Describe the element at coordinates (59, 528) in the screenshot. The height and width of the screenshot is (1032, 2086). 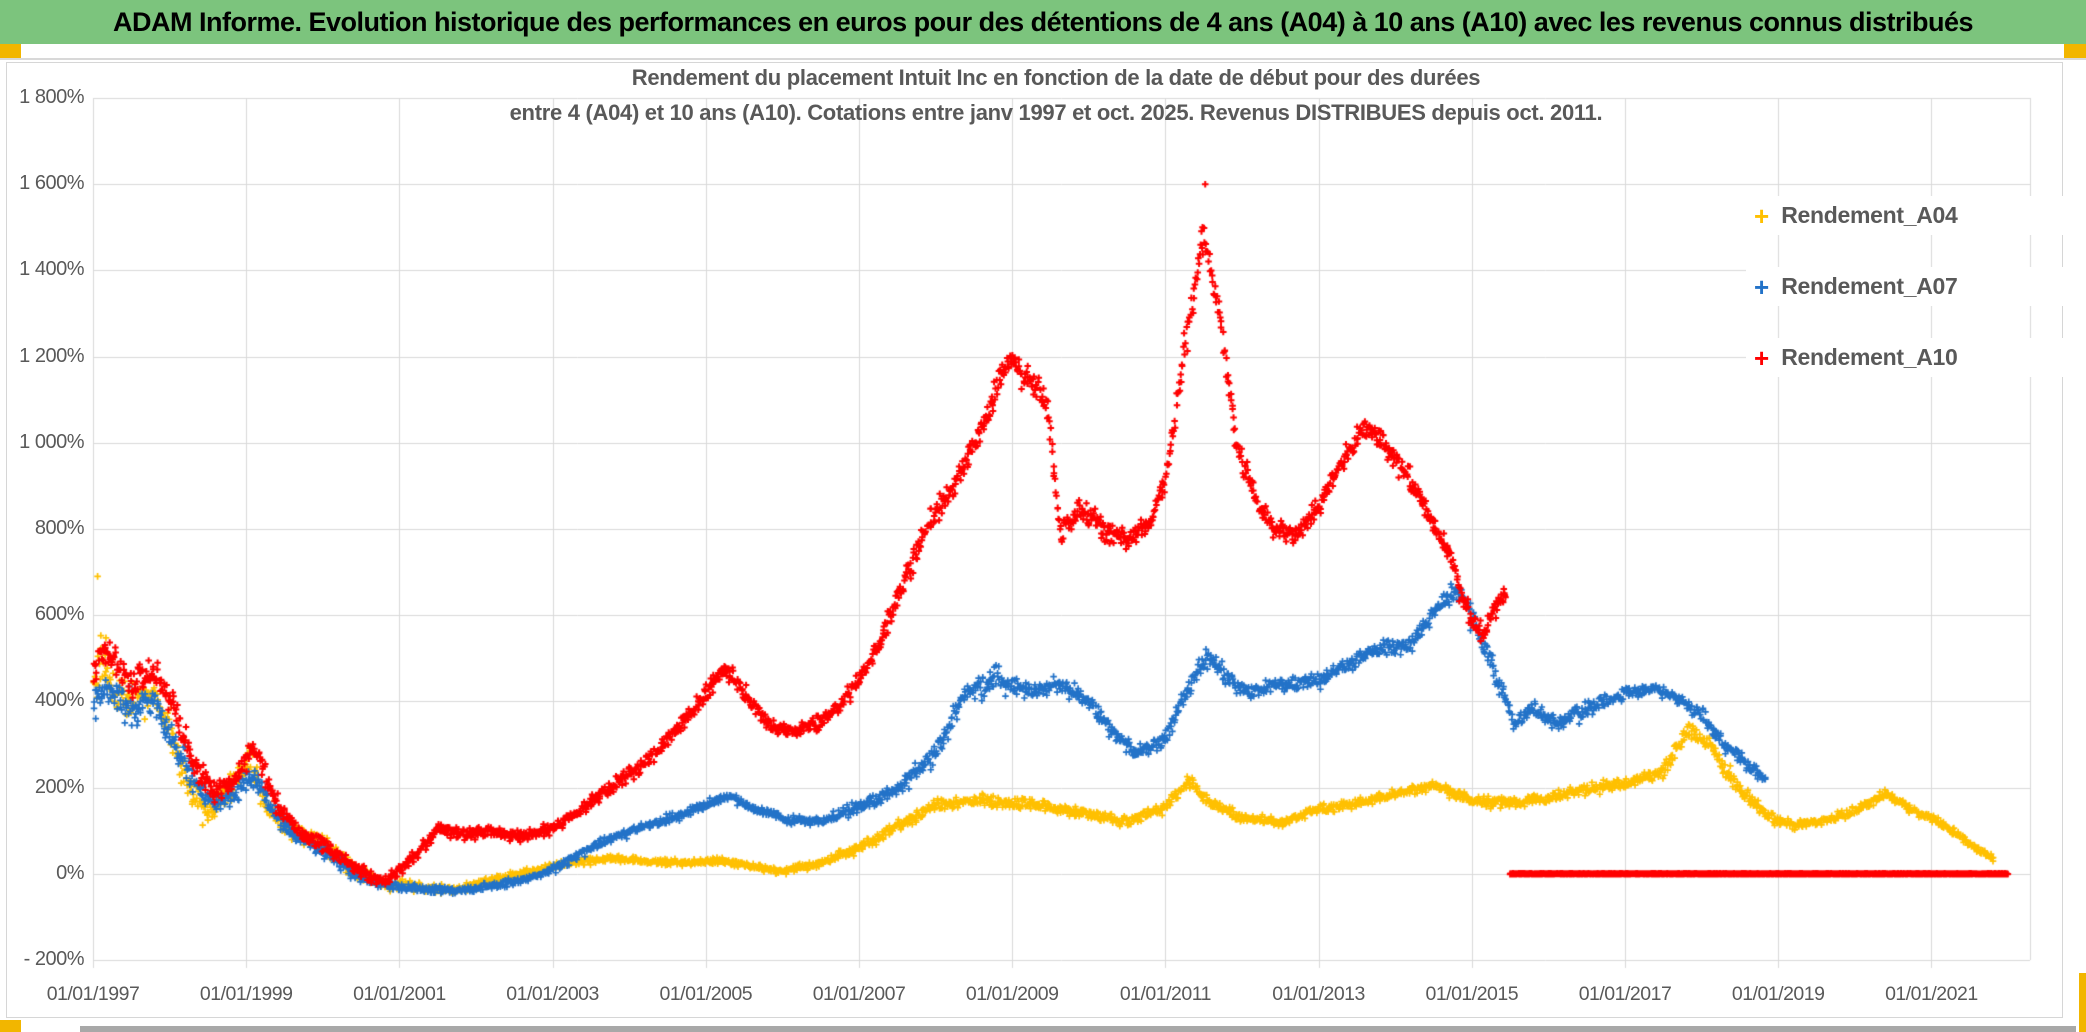
I see `y-axis-label: 800%` at that location.